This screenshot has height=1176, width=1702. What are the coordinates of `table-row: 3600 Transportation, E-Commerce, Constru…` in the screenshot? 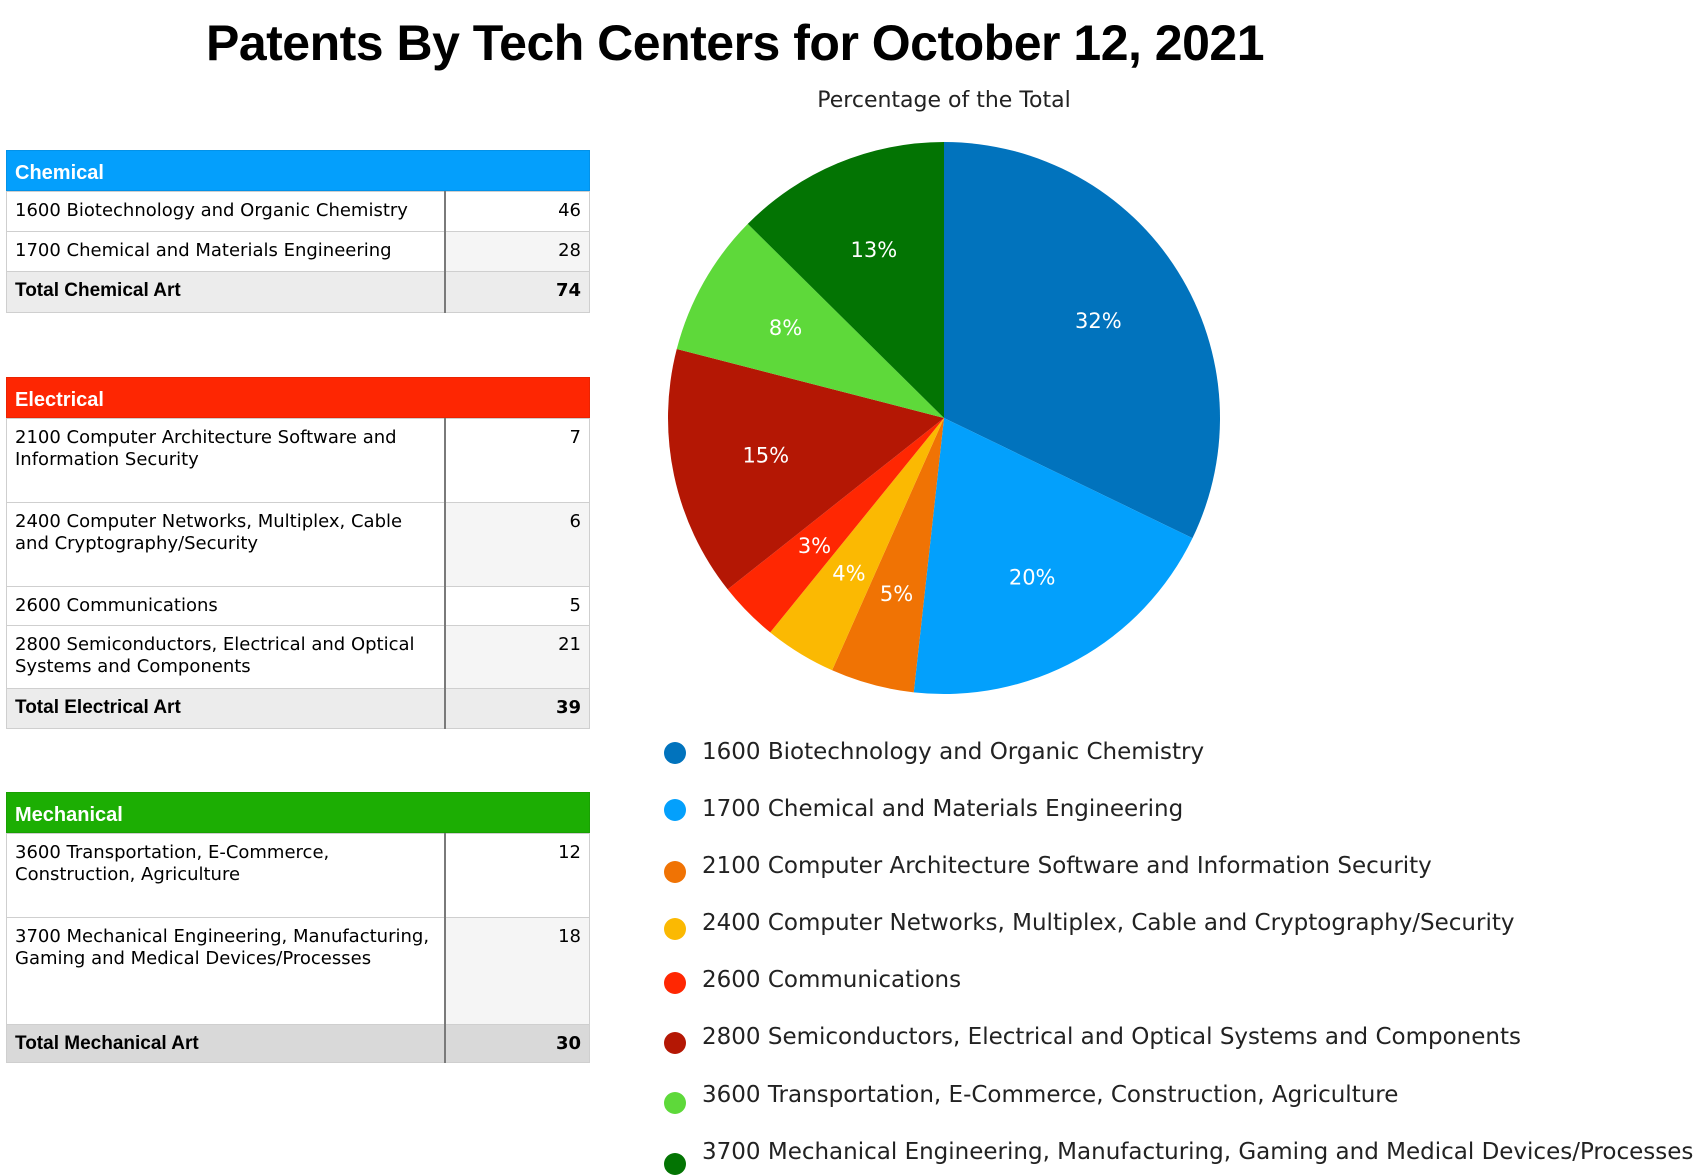 It's located at (298, 875).